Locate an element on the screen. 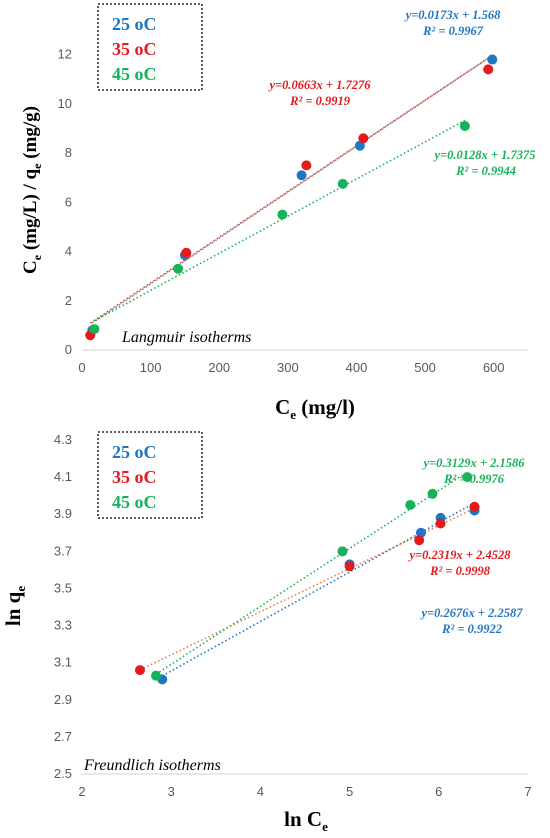 This screenshot has height=838, width=550. langmuir-r2-25: R² = 0.9967 is located at coordinates (453, 31).